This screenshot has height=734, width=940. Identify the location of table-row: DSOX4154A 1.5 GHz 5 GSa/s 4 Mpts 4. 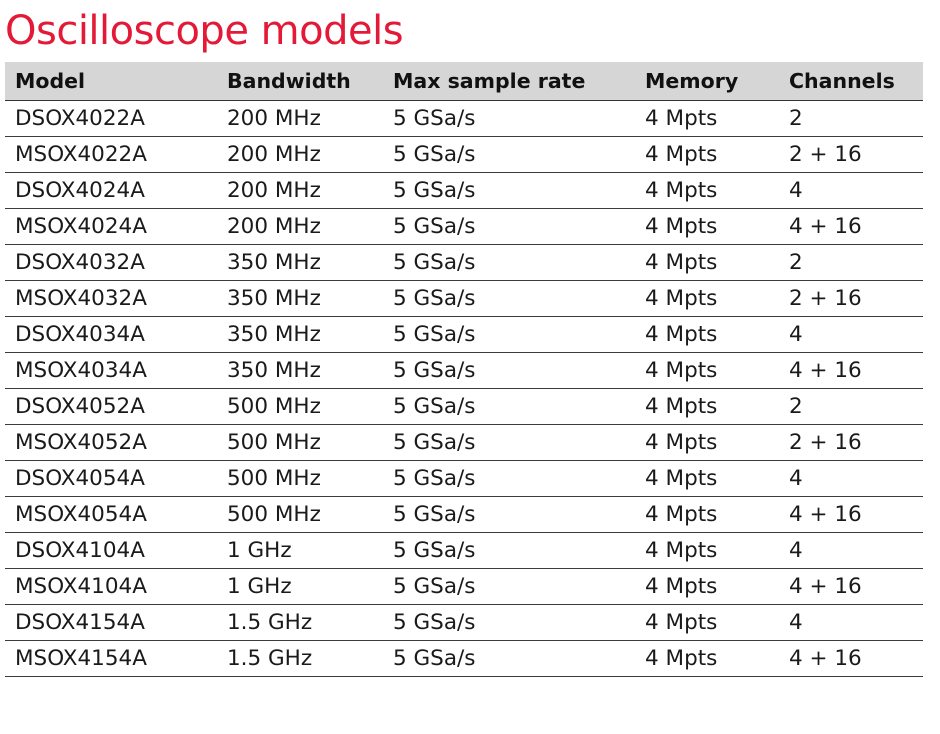
(464, 622).